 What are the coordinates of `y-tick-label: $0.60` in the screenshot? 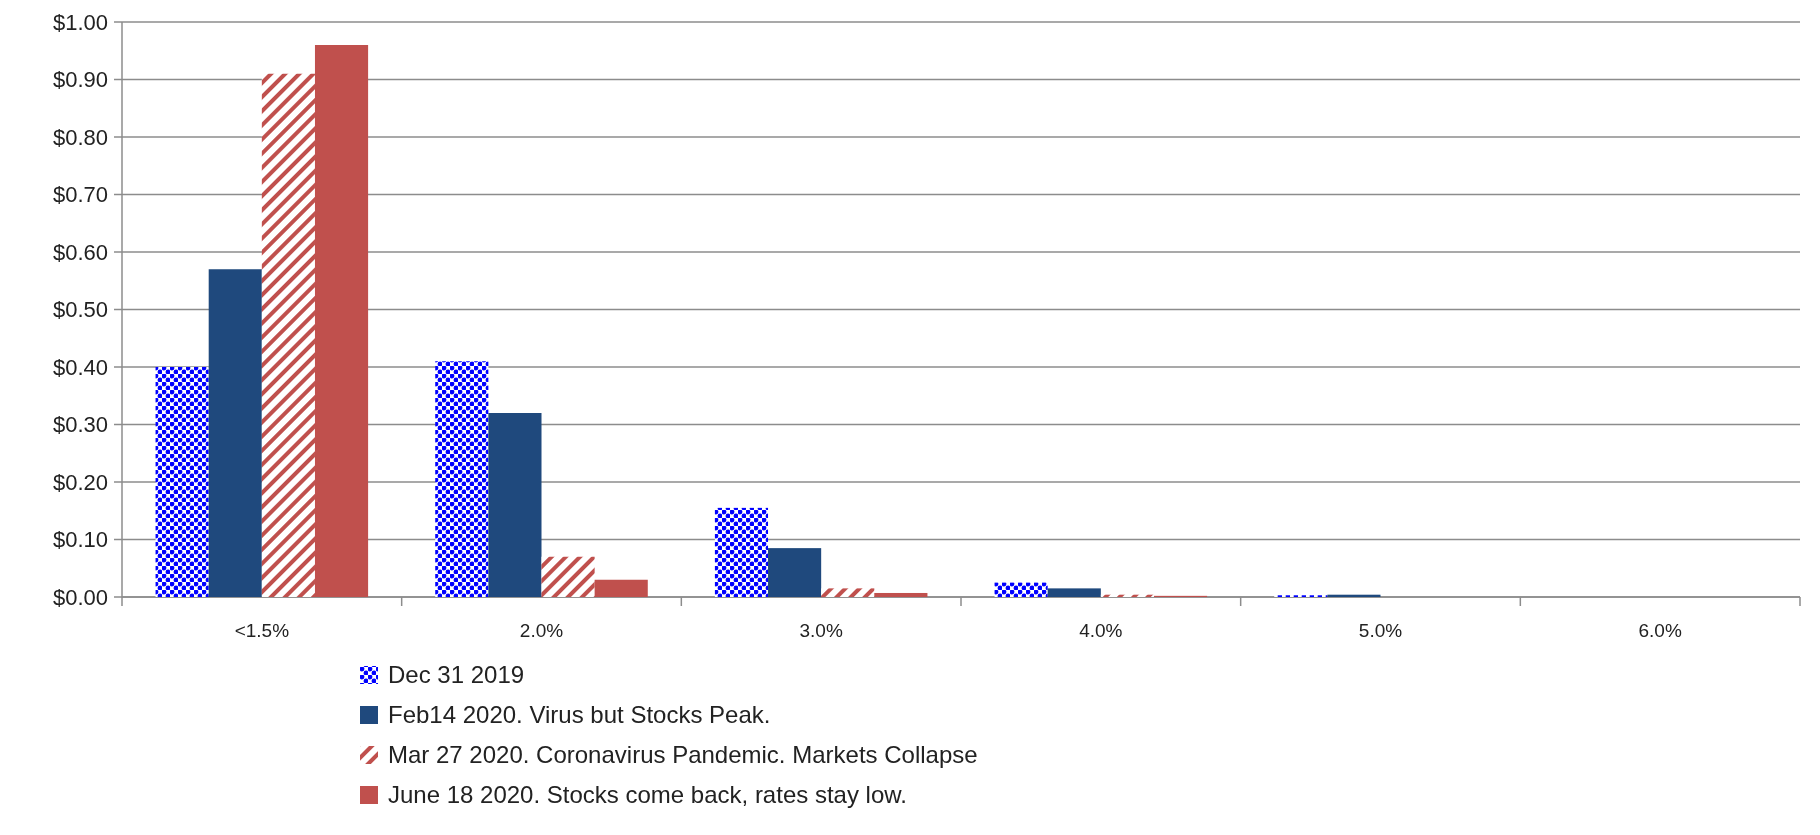 It's located at (80, 252).